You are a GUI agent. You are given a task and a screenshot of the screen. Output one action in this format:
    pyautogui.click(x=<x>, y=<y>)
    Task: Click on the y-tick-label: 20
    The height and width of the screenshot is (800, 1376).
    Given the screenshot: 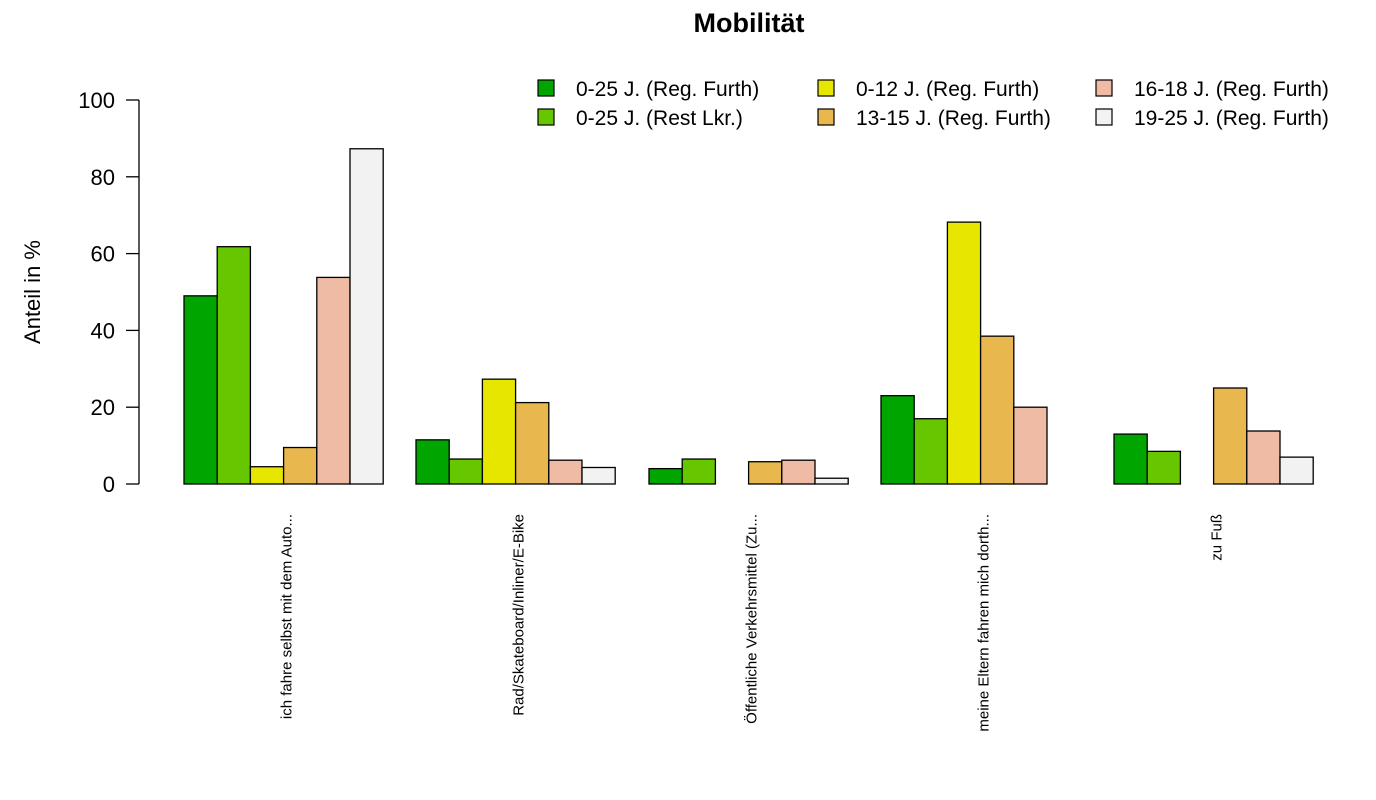 What is the action you would take?
    pyautogui.click(x=103, y=407)
    